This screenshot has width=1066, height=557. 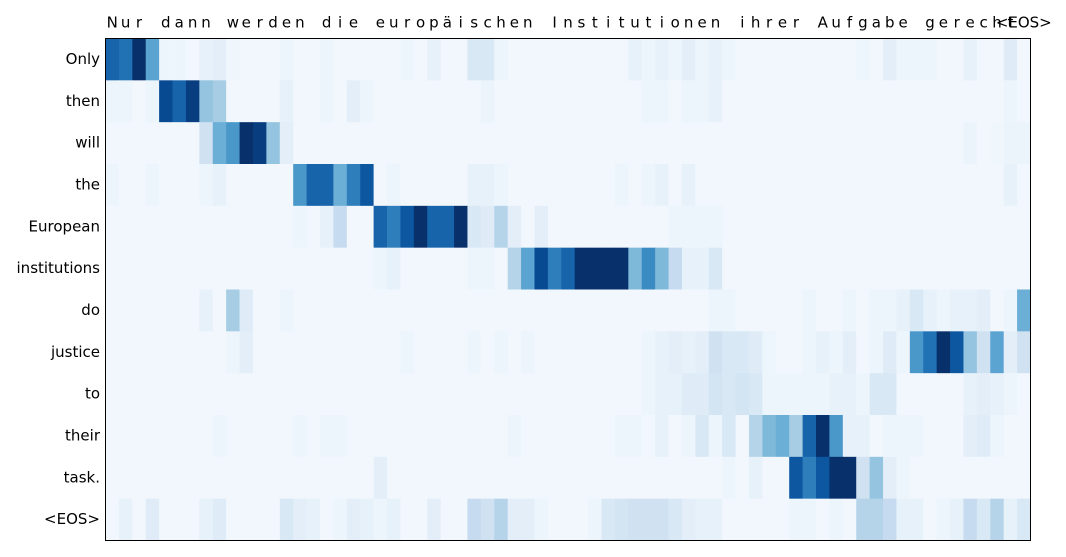 What do you see at coordinates (957, 23) in the screenshot?
I see `x-tick-label: r` at bounding box center [957, 23].